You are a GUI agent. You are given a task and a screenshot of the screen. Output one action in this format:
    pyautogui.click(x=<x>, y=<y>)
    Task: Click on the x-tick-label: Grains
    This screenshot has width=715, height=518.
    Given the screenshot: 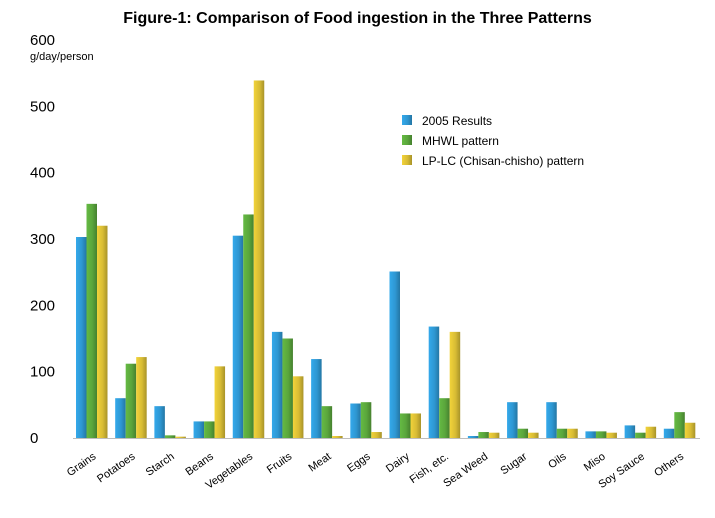 What is the action you would take?
    pyautogui.click(x=82, y=464)
    